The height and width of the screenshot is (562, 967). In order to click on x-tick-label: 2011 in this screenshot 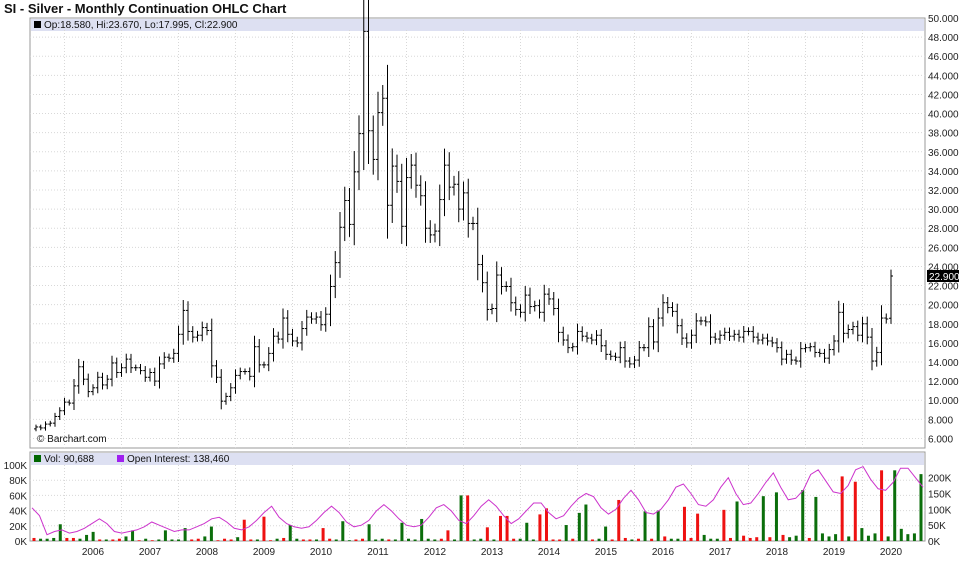, I will do `click(378, 552)`.